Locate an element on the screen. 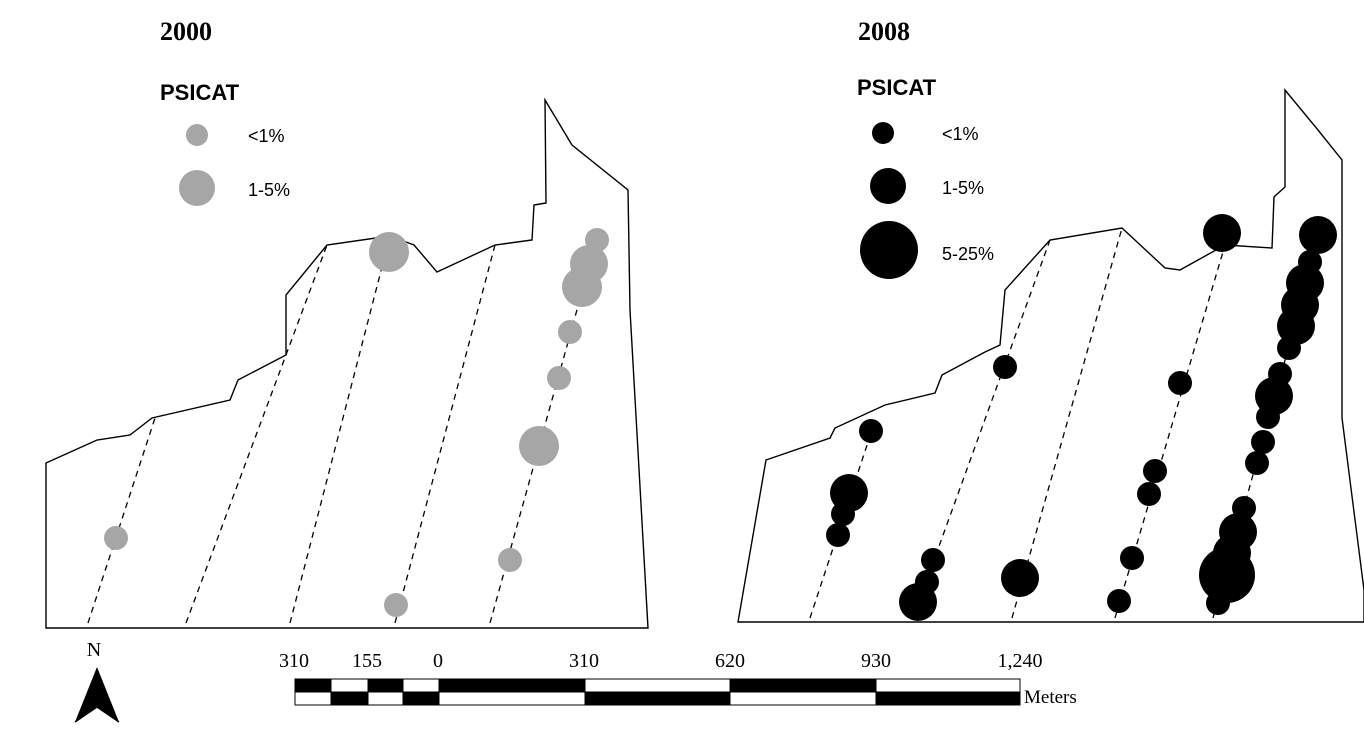 This screenshot has height=741, width=1364. panel-2008-legend-symbol-medium is located at coordinates (888, 186).